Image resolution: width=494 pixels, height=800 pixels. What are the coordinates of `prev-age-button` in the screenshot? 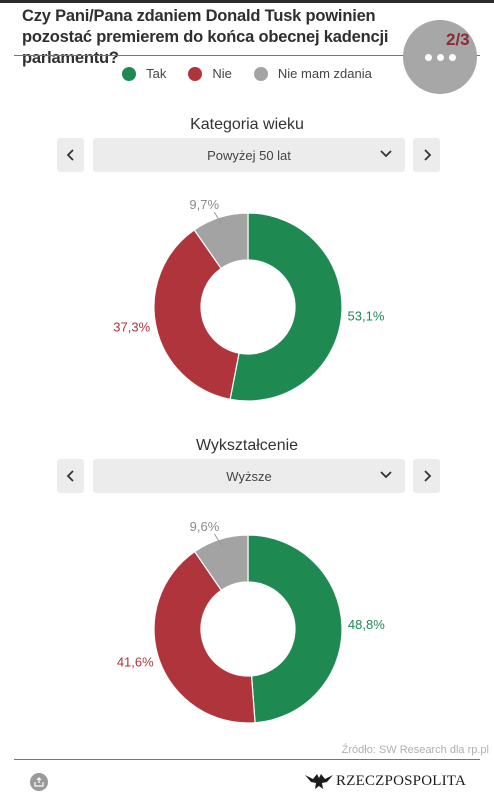 It's located at (70, 155).